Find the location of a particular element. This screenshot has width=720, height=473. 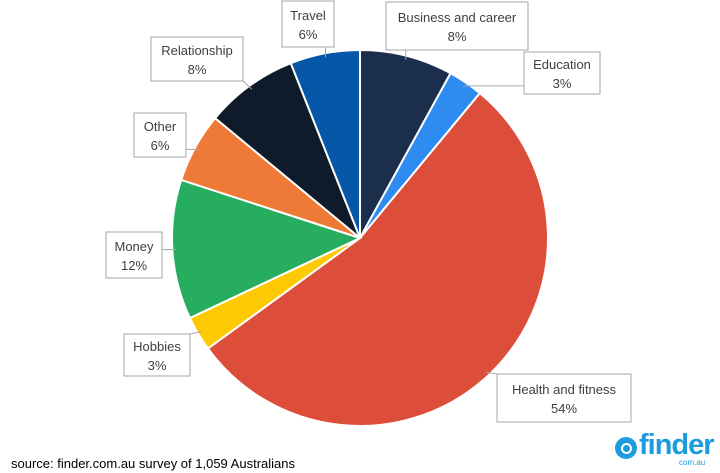

logo-wordmark: finder is located at coordinates (677, 445).